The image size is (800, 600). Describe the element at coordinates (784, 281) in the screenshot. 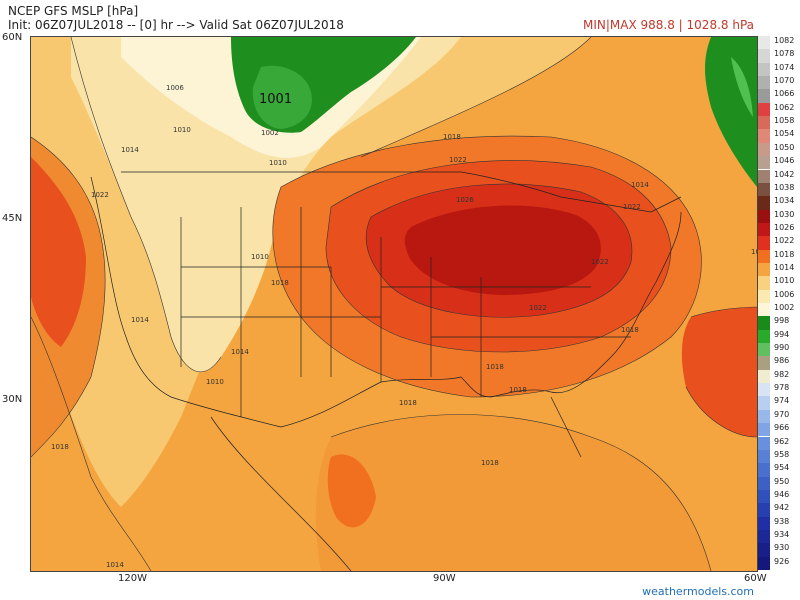

I see `colorbar-label: 1010` at that location.